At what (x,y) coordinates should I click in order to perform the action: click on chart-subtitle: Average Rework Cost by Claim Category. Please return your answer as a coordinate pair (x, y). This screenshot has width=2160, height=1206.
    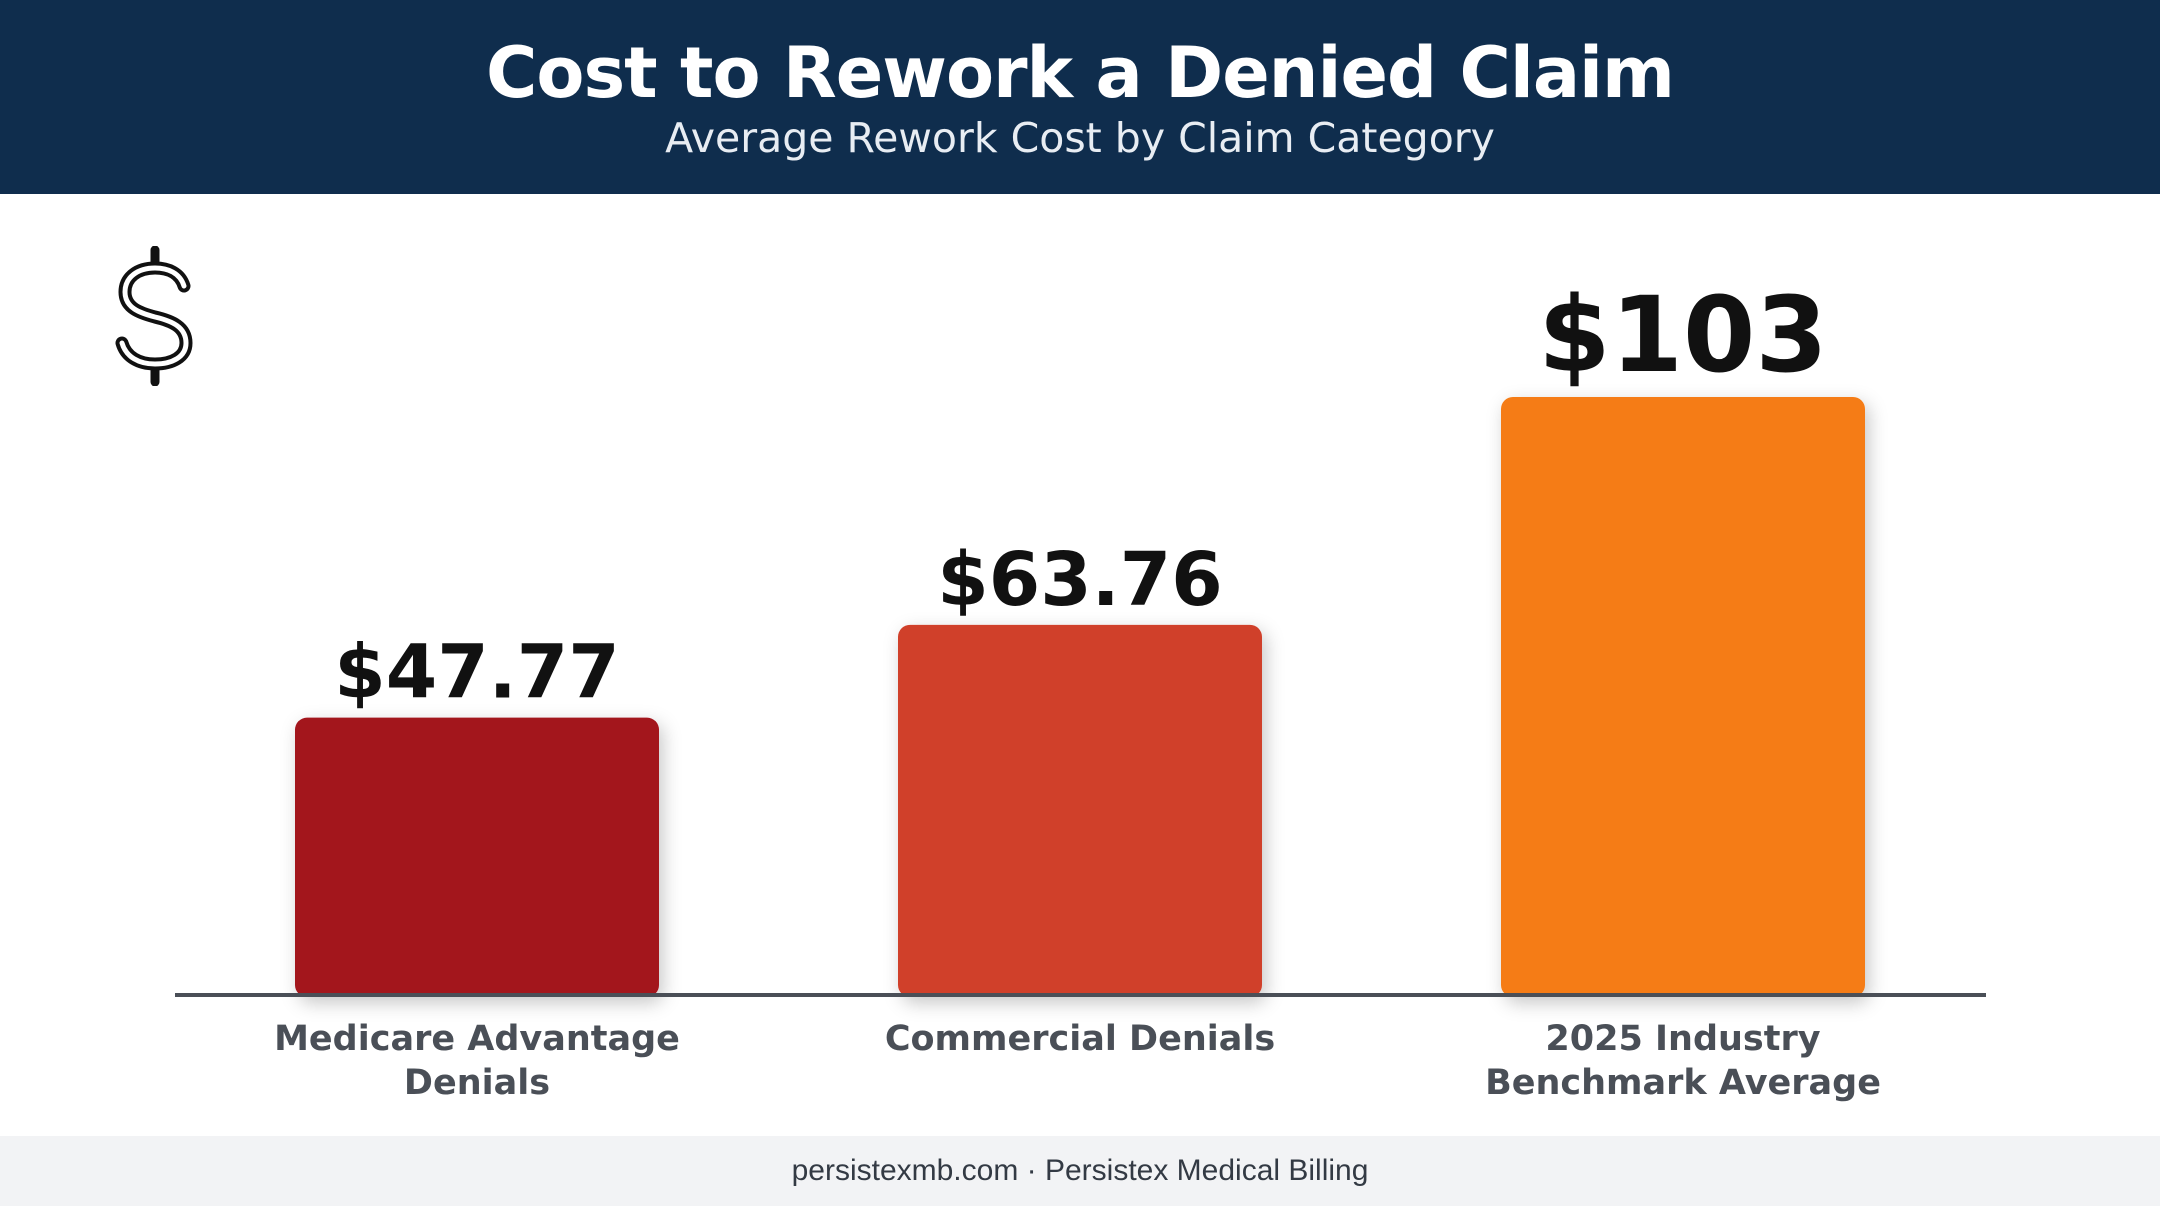
    Looking at the image, I should click on (1080, 138).